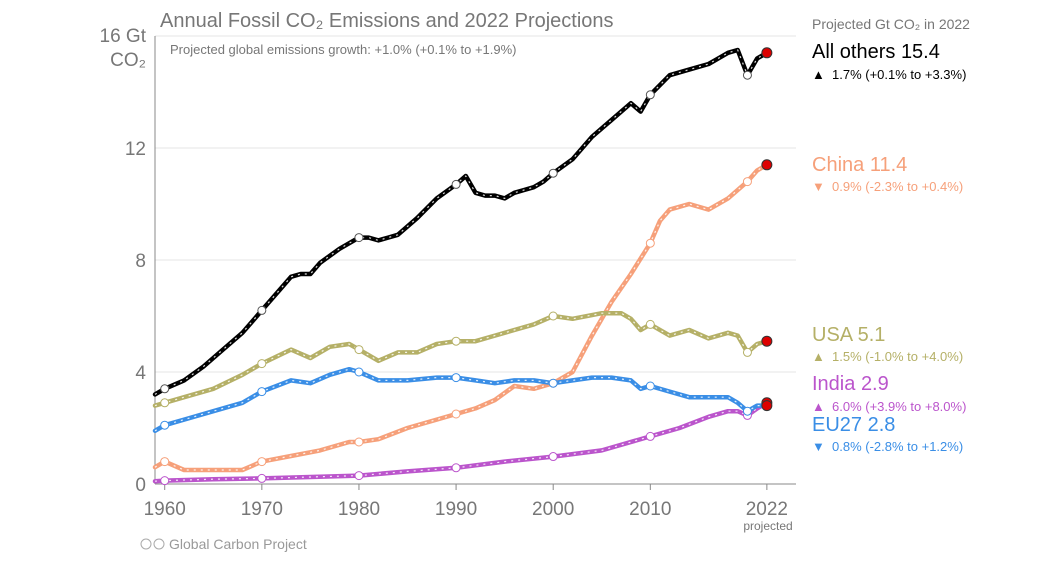 Image resolution: width=1056 pixels, height=569 pixels. What do you see at coordinates (165, 389) in the screenshot?
I see `marker-all-others-1960` at bounding box center [165, 389].